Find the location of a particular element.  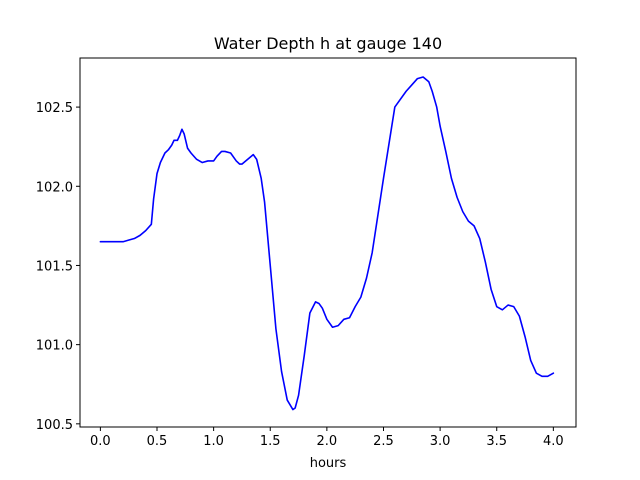

y-tick-label: 102.0 is located at coordinates (54, 187).